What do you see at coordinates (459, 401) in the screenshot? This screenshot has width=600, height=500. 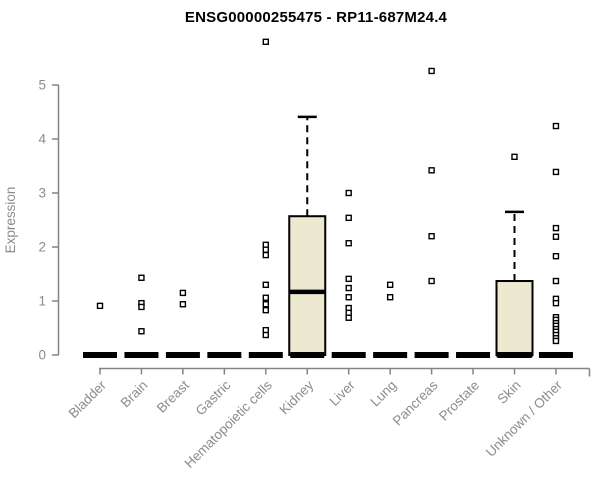 I see `x-category-label: Prostate` at bounding box center [459, 401].